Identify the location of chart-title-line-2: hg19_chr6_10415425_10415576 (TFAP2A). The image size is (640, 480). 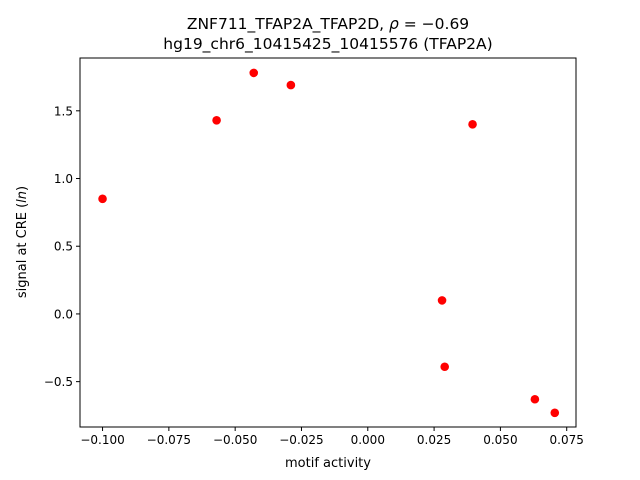
(327, 44).